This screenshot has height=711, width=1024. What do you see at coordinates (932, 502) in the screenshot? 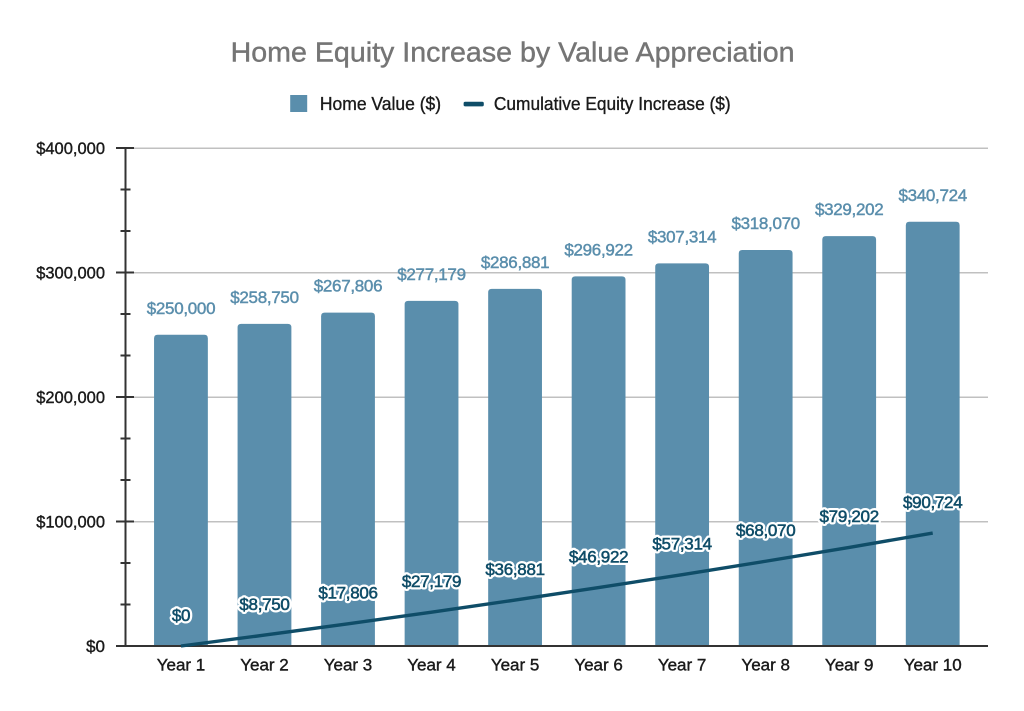
I see `svg-text: $90,724` at bounding box center [932, 502].